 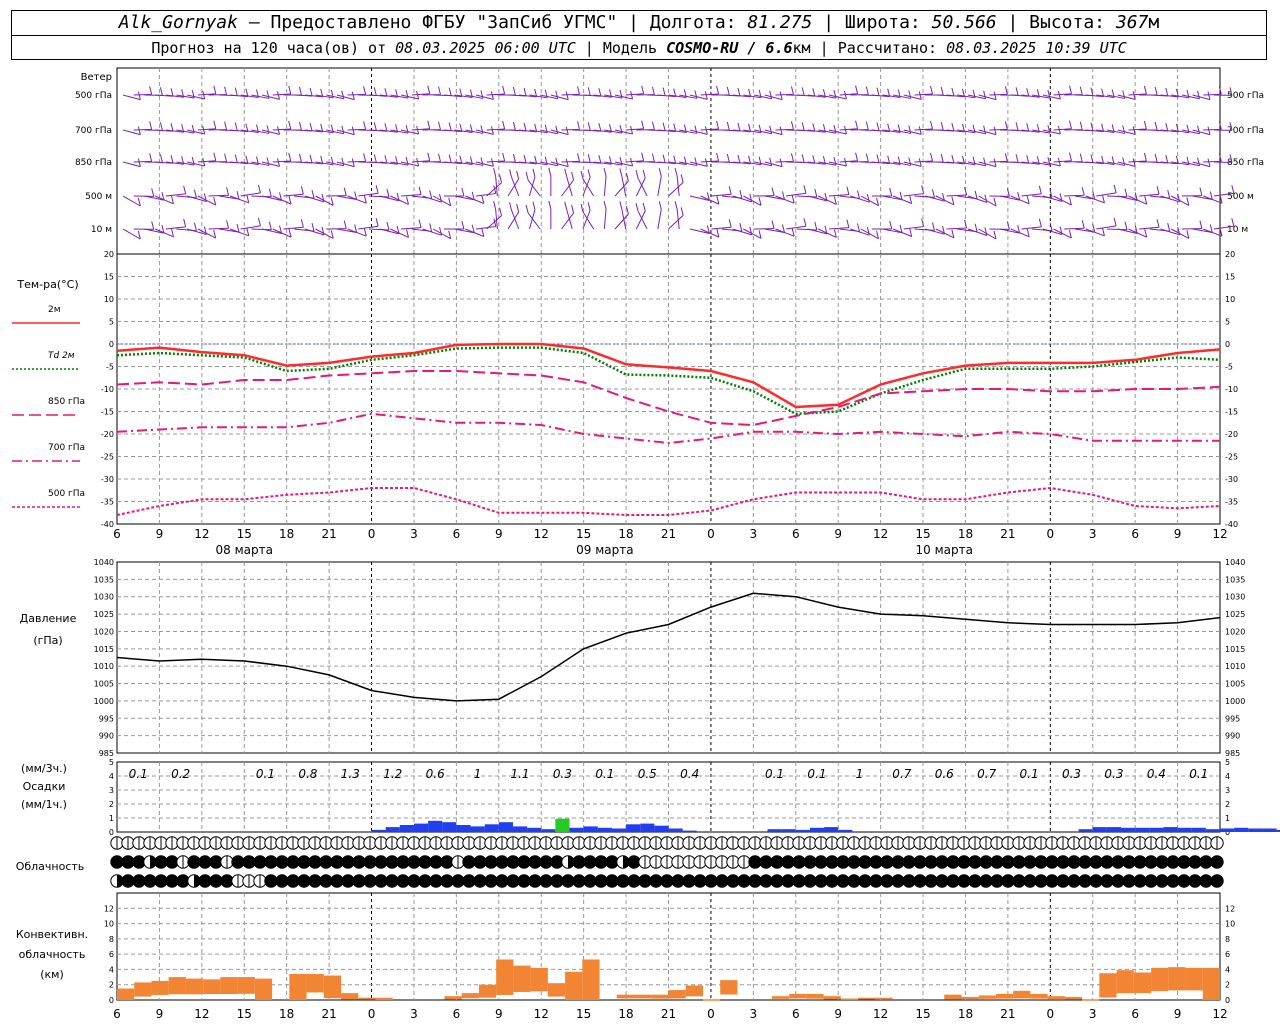 I want to click on precip-3h-label: 0.8, so click(x=307, y=774).